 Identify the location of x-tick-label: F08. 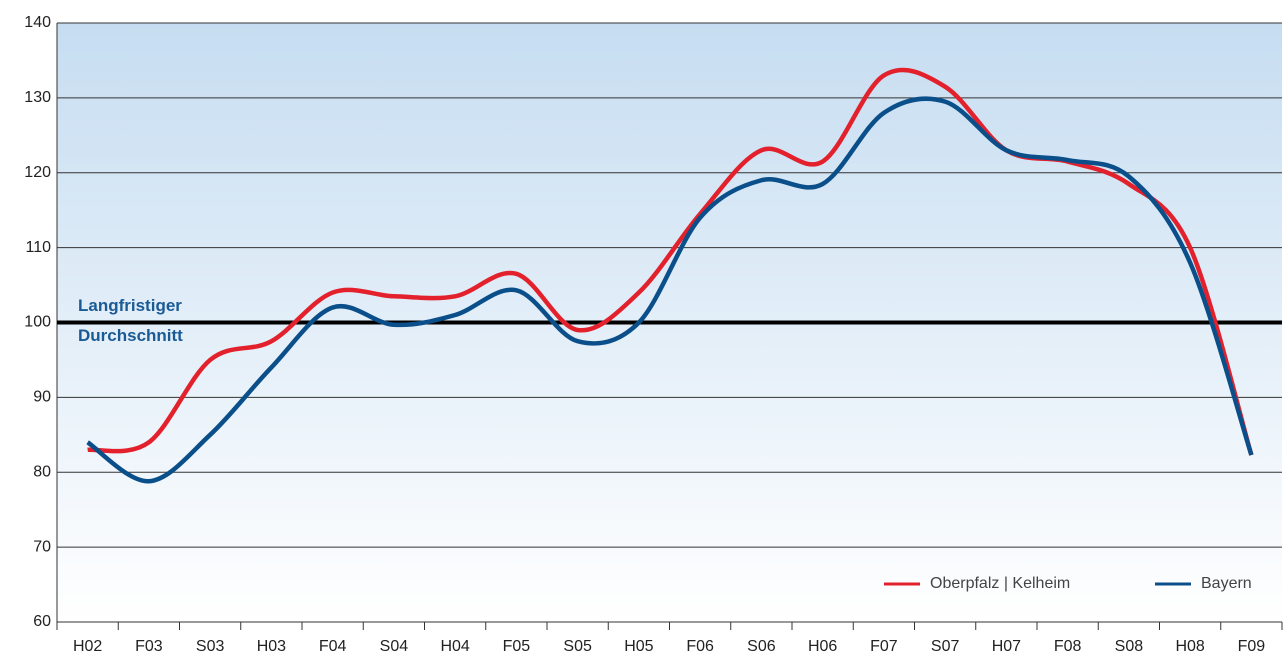
(1068, 646).